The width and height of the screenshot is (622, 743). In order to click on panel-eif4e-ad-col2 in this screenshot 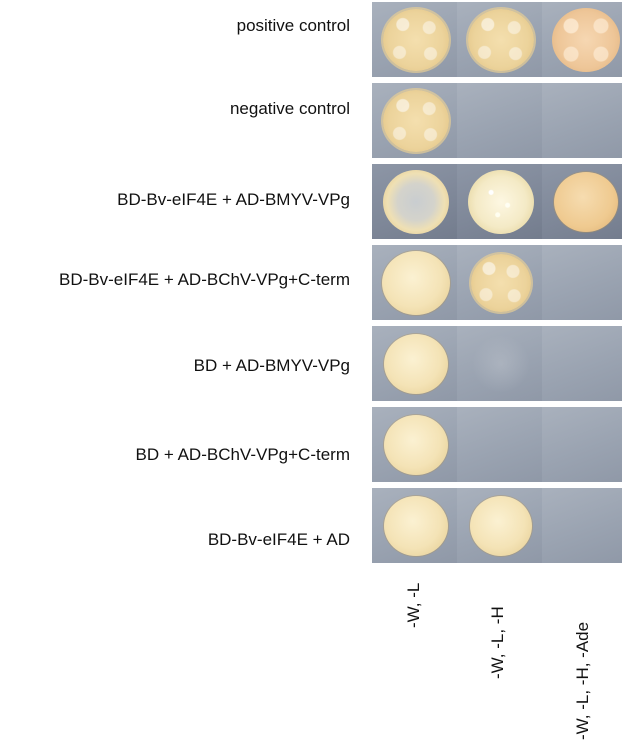, I will do `click(500, 525)`.